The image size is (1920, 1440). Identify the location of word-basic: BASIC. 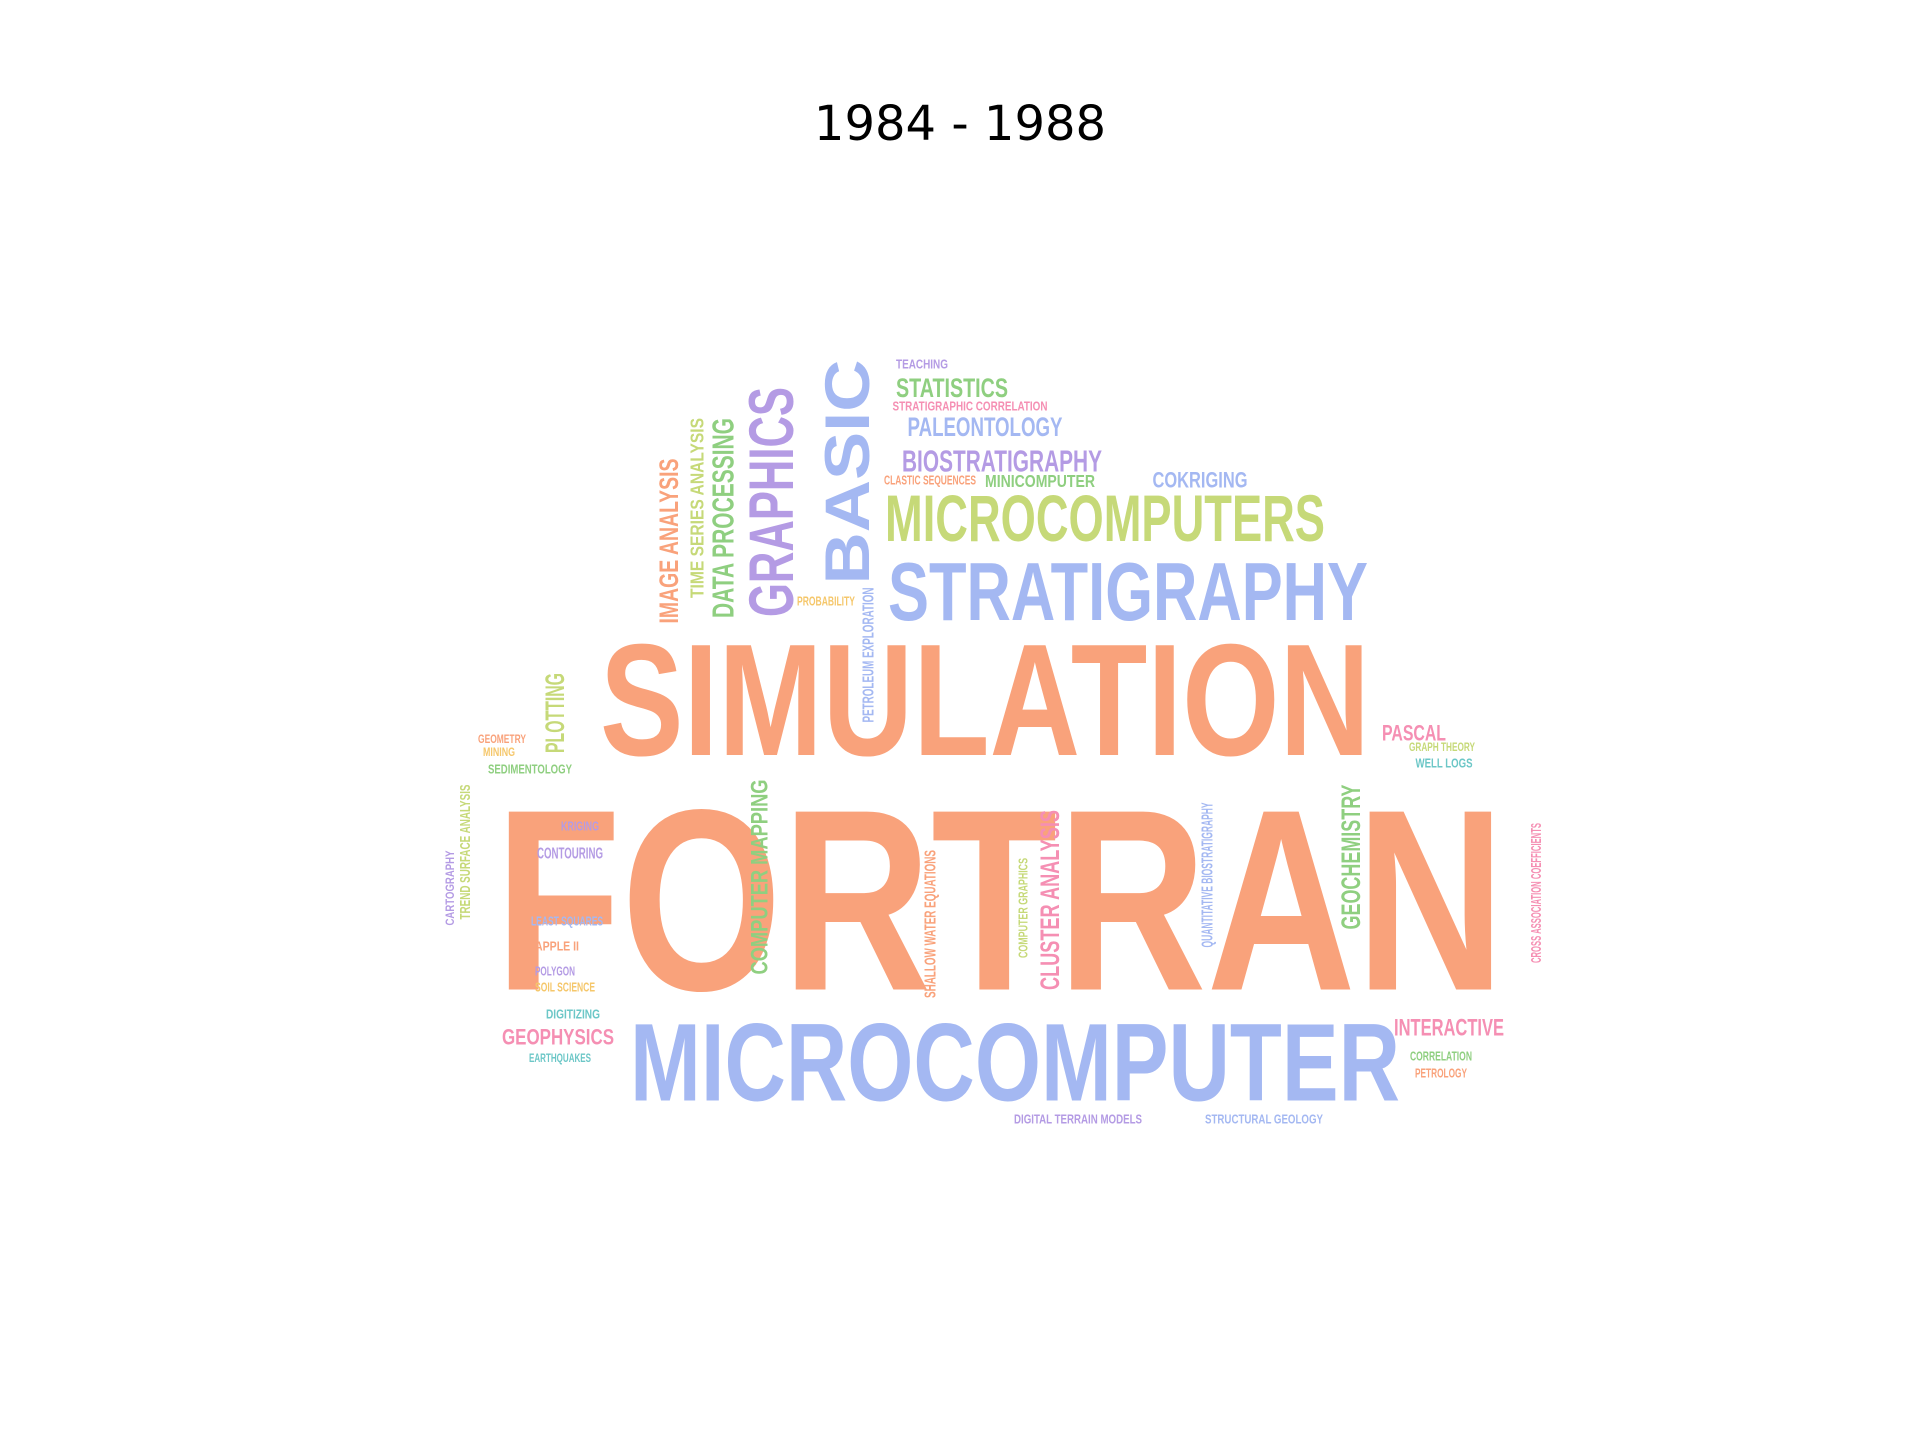
(848, 472).